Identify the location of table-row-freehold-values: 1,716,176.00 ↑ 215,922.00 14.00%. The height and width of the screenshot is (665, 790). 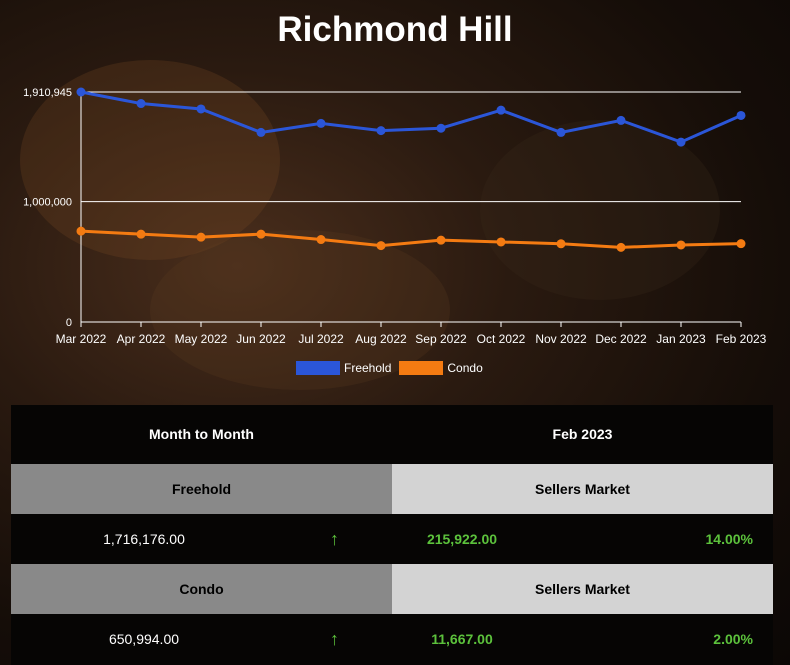
(392, 539).